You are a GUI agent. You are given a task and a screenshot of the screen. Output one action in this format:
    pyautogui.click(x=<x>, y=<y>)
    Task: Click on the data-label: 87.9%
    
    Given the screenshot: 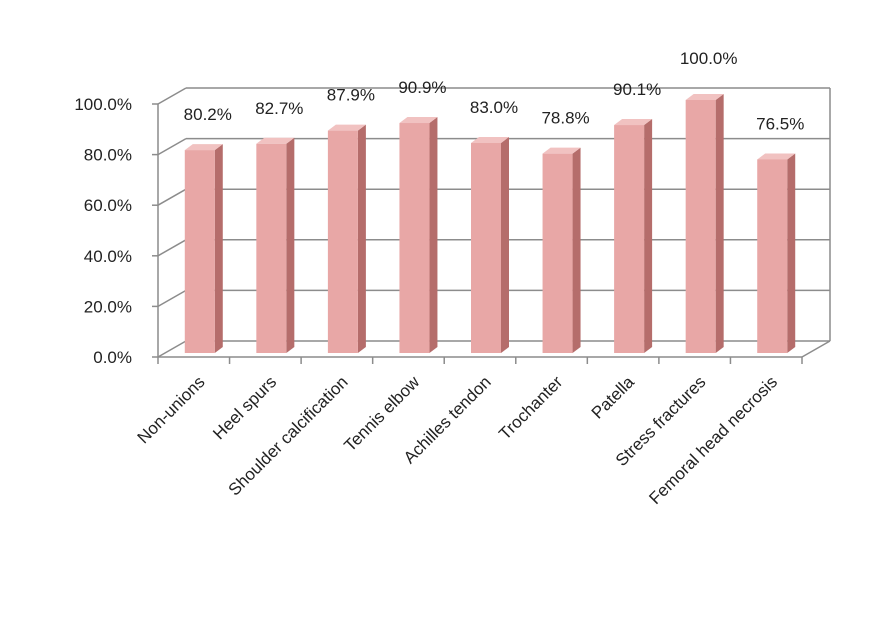 What is the action you would take?
    pyautogui.click(x=351, y=95)
    